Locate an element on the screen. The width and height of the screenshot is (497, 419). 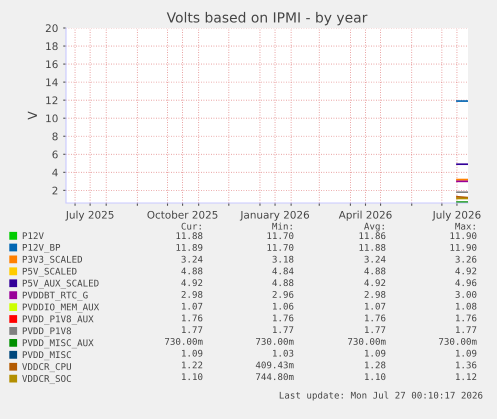
y-tick-label: 10 is located at coordinates (52, 118).